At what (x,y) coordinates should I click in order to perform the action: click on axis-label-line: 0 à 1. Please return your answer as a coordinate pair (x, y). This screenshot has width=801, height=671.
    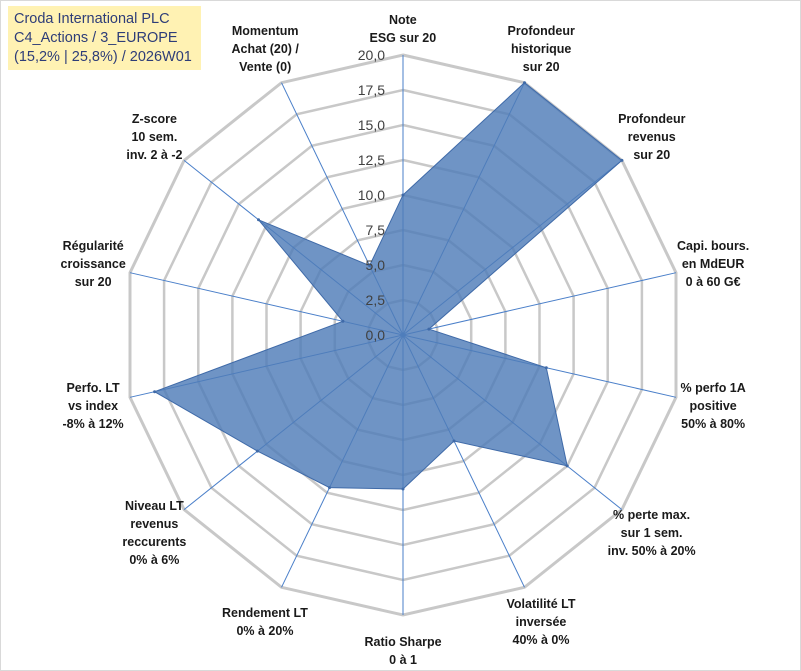
    Looking at the image, I should click on (403, 660).